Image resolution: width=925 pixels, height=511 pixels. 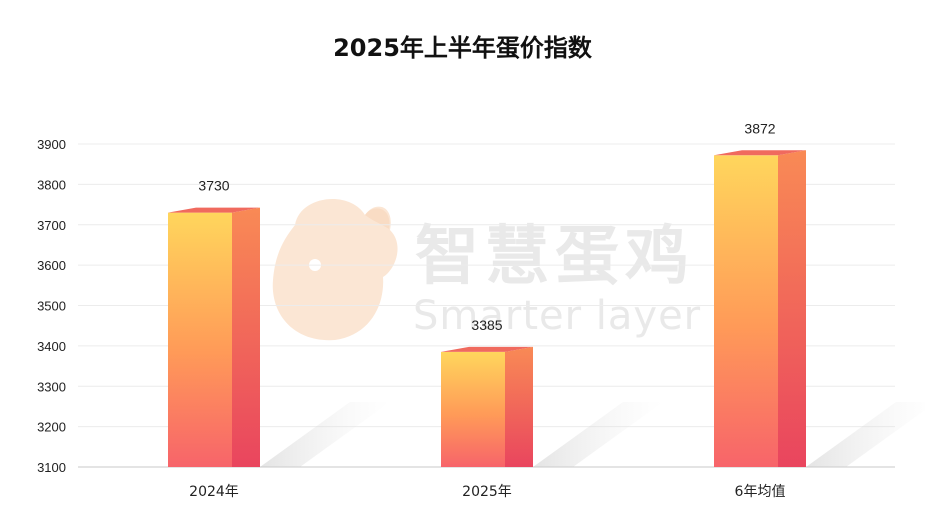 I want to click on bar-shadows, so click(x=592, y=434).